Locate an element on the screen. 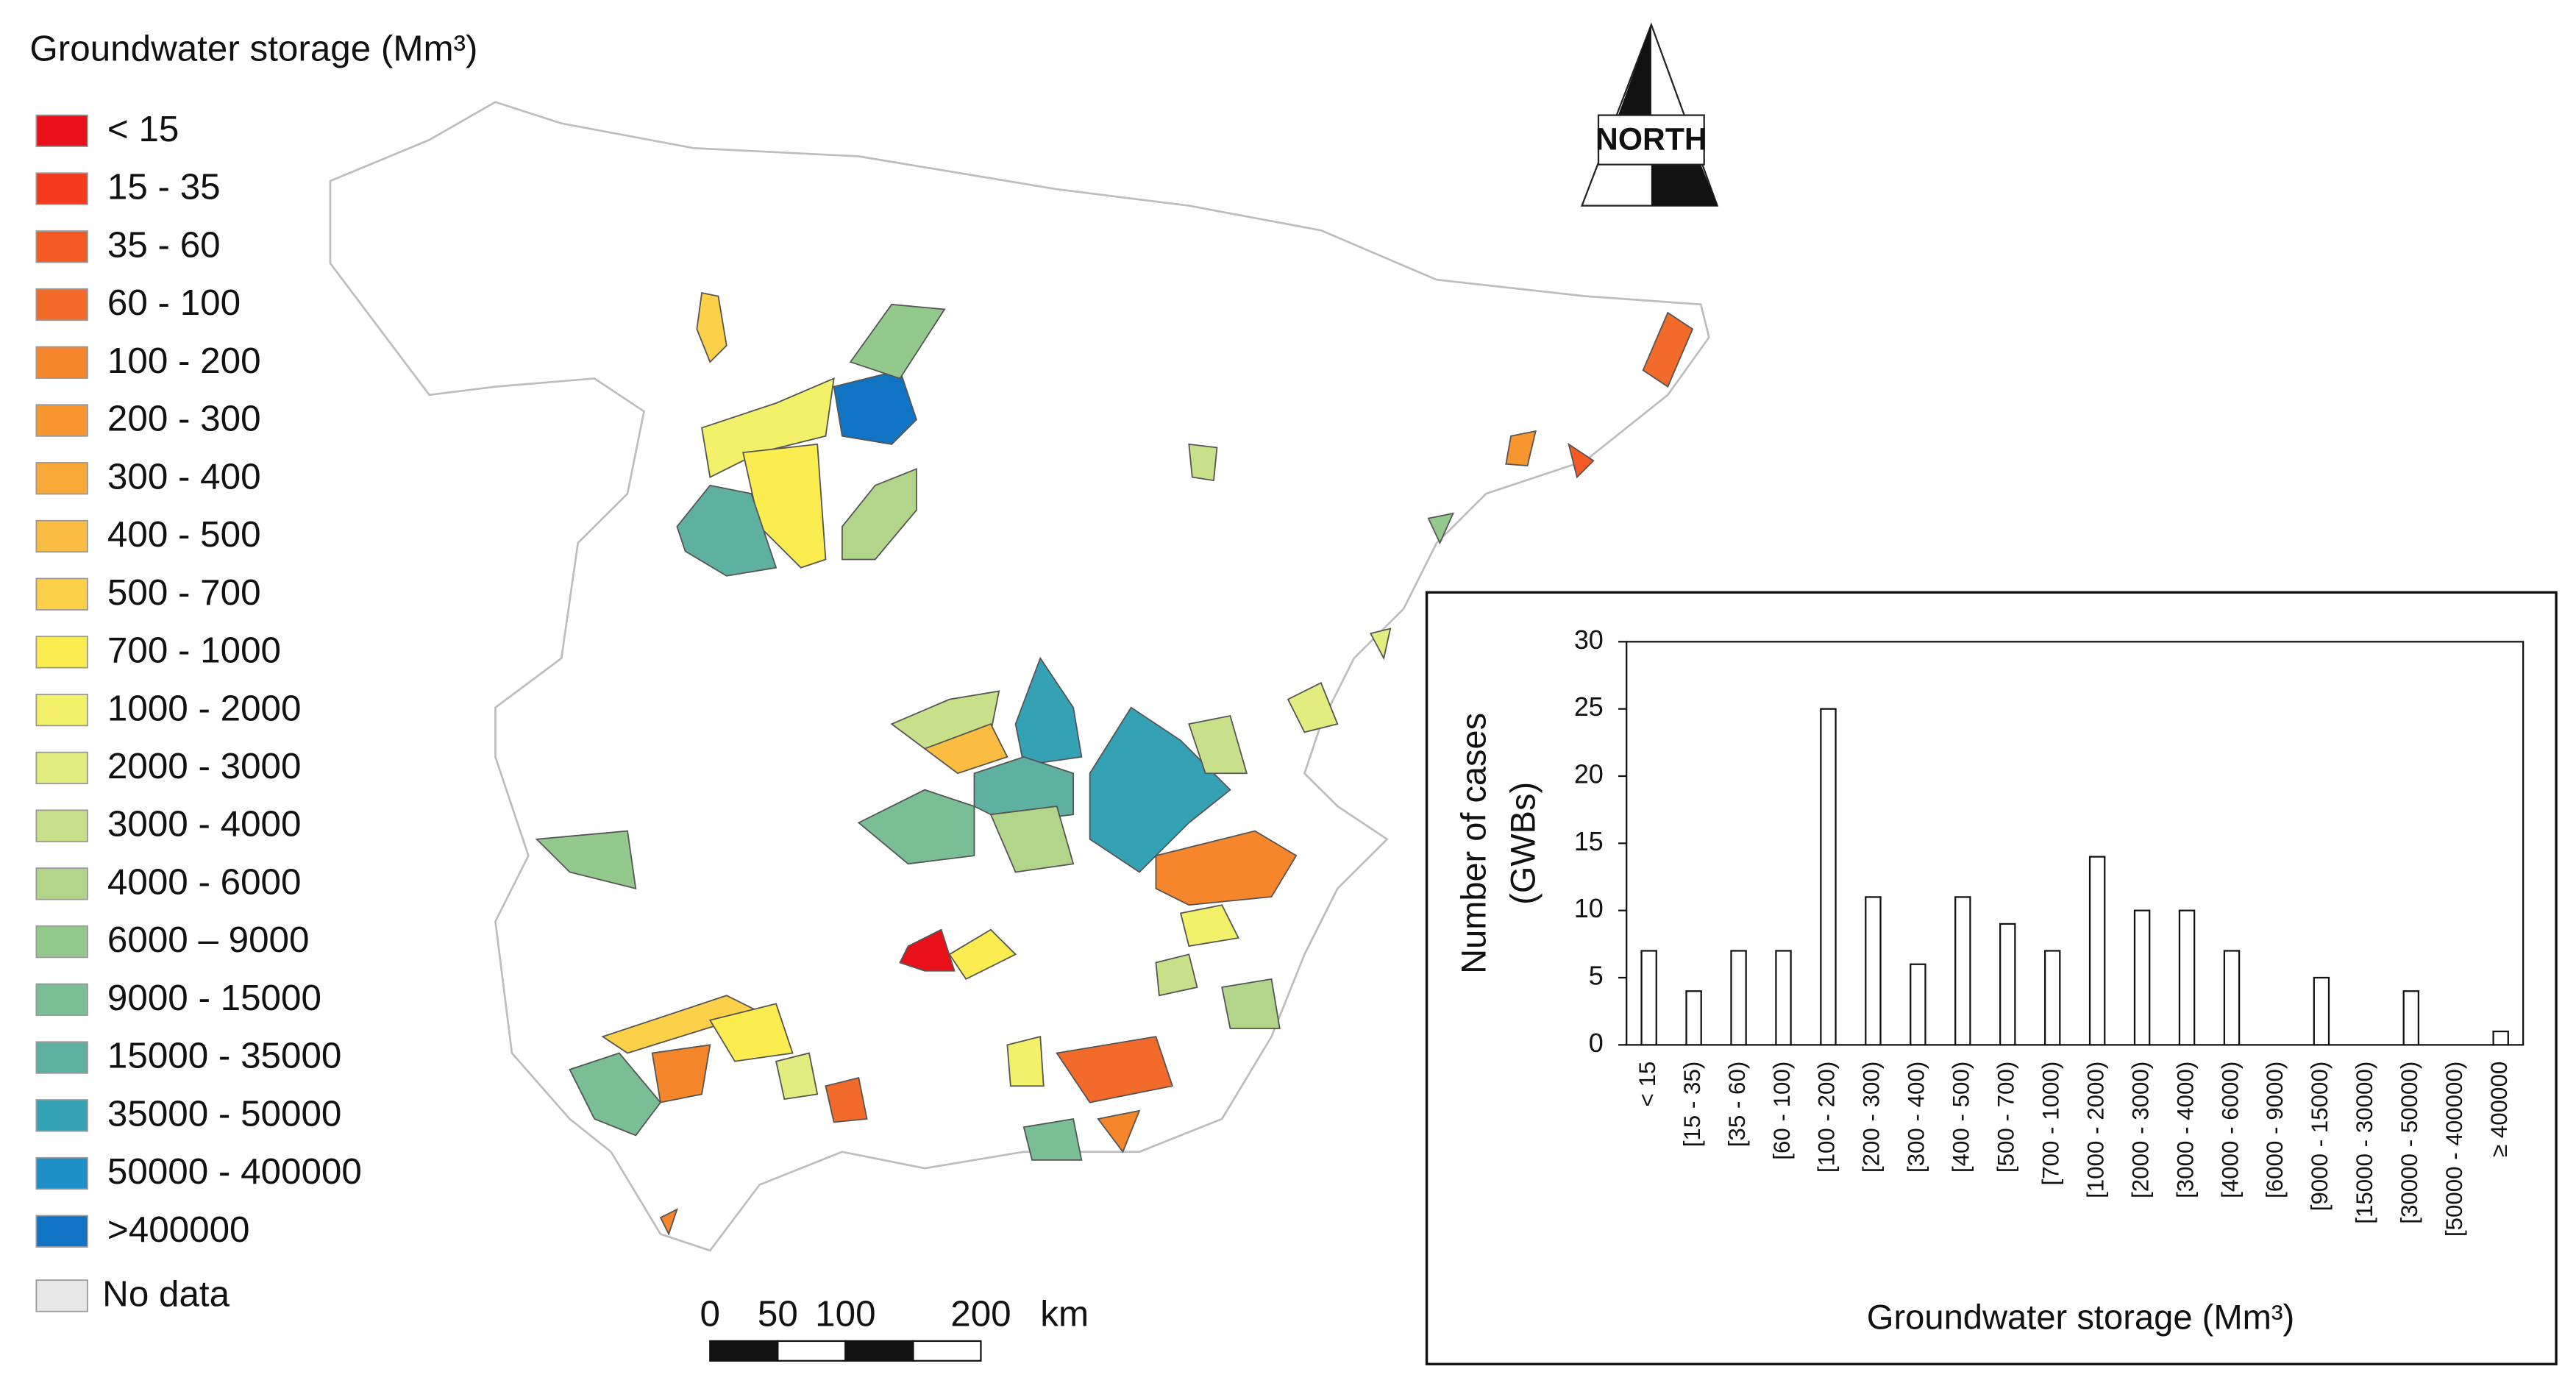  legend-label: >400000 is located at coordinates (178, 1230).